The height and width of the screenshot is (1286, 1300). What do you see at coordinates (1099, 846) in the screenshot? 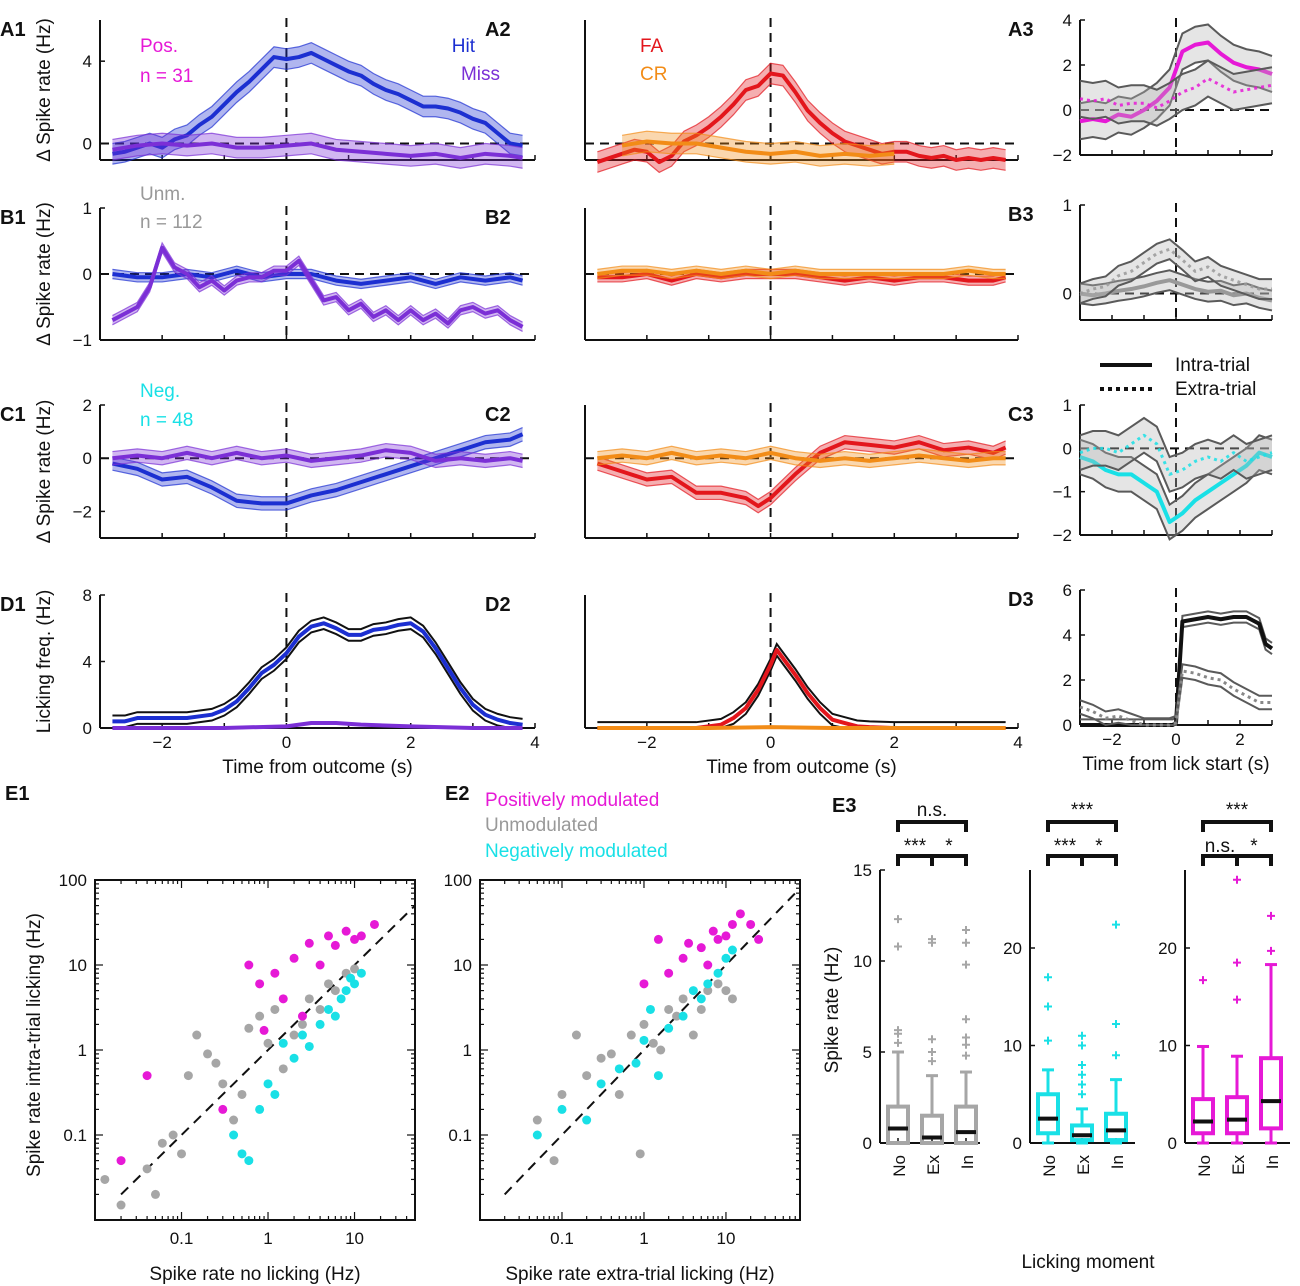
I see `sig-label-right: *` at bounding box center [1099, 846].